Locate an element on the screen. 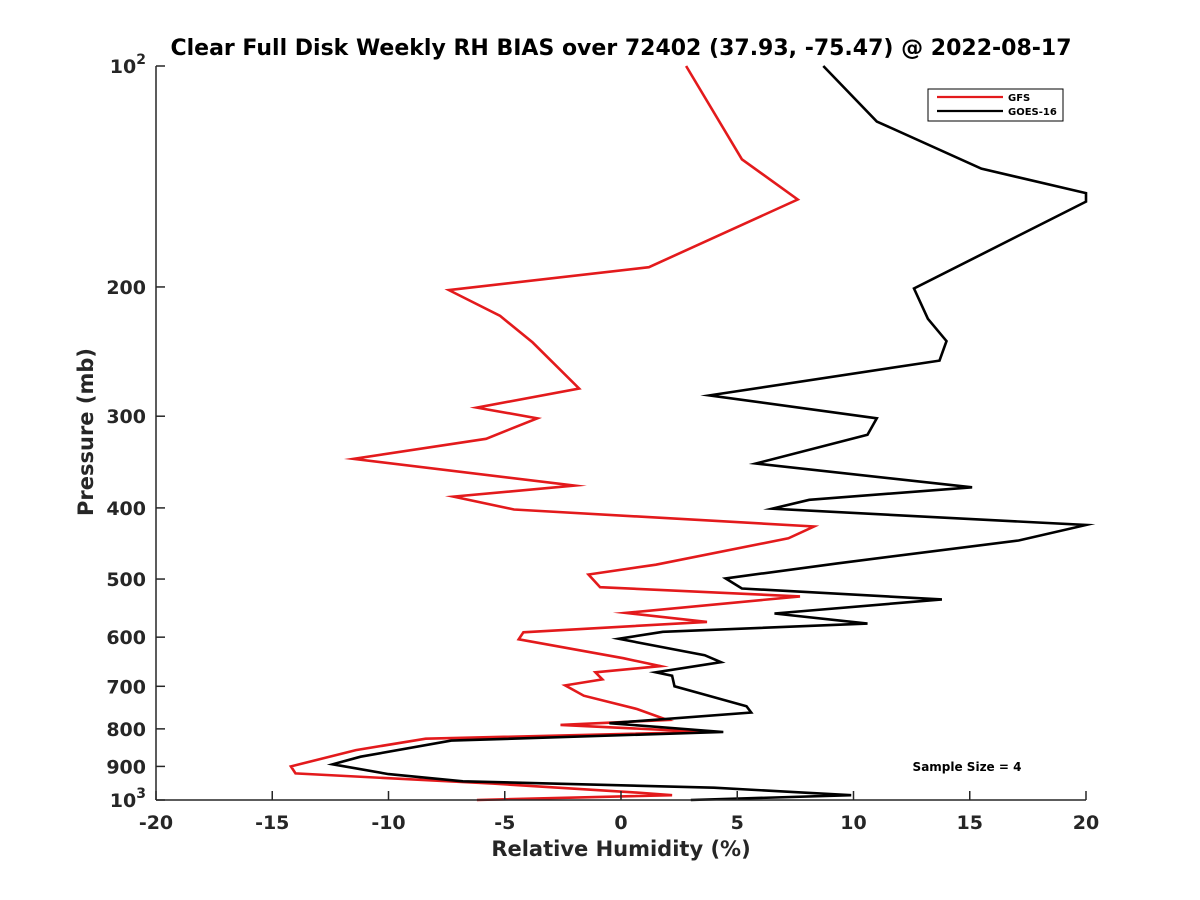 The height and width of the screenshot is (900, 1200). x-tick-label: 0 is located at coordinates (620, 823).